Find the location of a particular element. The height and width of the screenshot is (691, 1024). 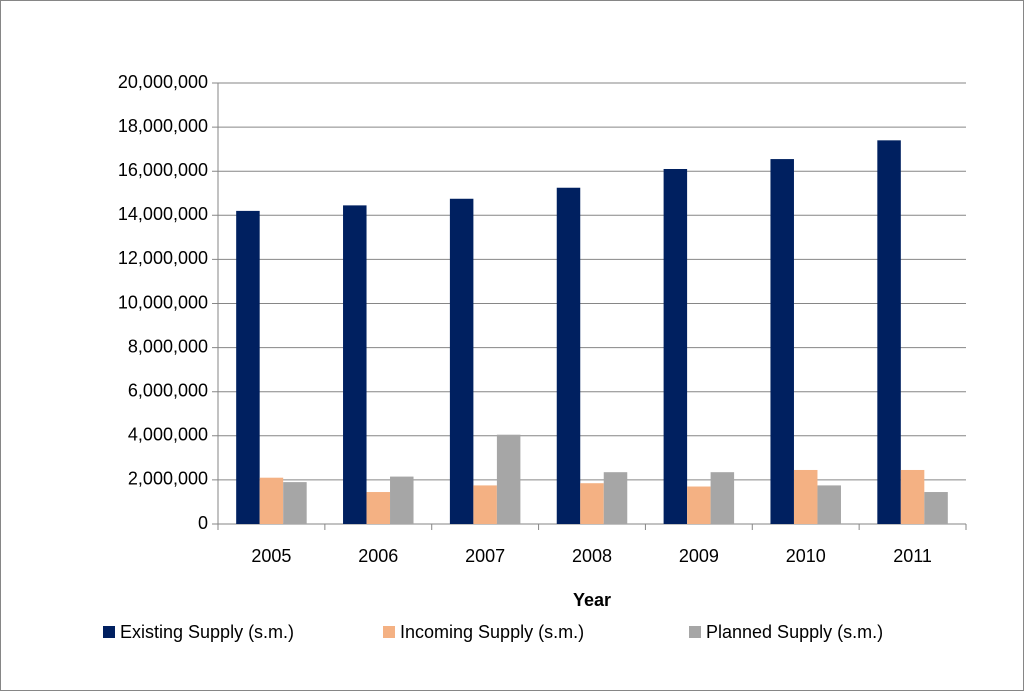

y-tick-label: 12,000,000 is located at coordinates (163, 258).